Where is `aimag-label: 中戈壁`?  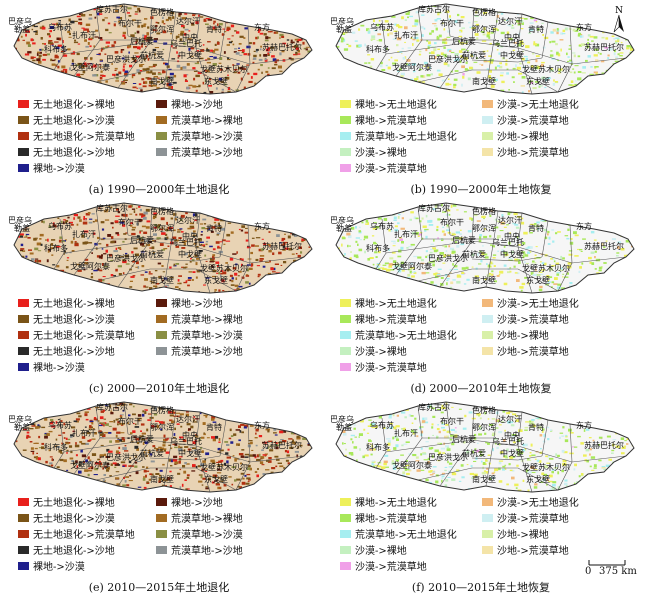 aimag-label: 中戈壁 is located at coordinates (512, 254).